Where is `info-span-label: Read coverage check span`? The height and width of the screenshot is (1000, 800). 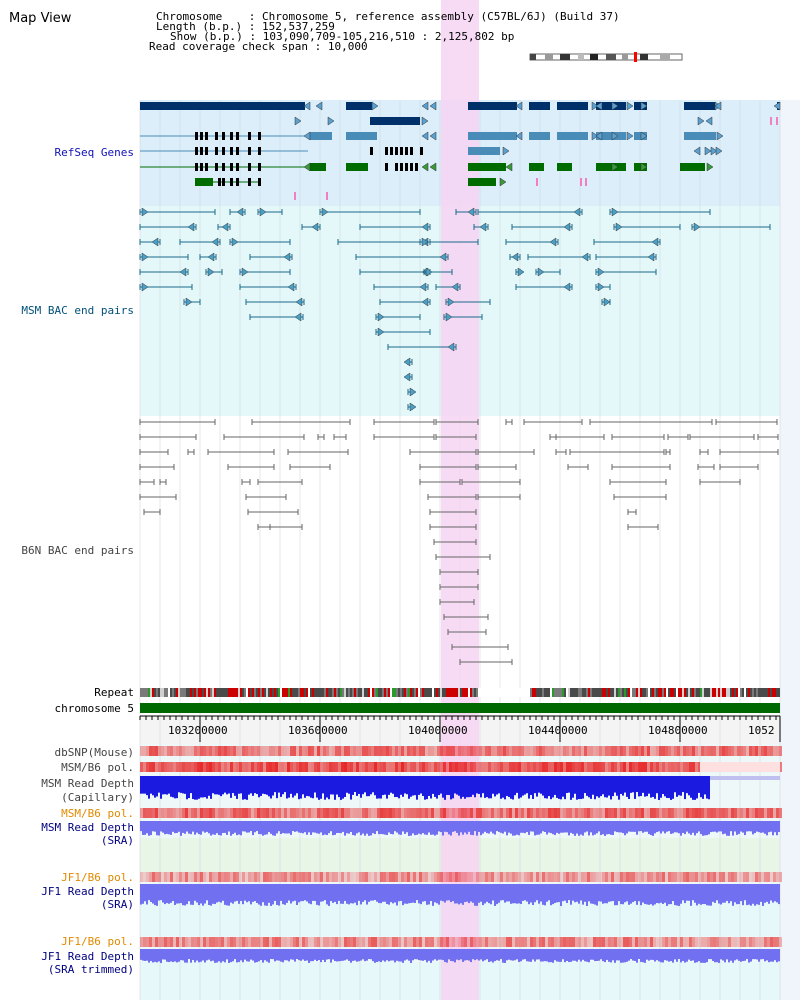 info-span-label: Read coverage check span is located at coordinates (228, 46).